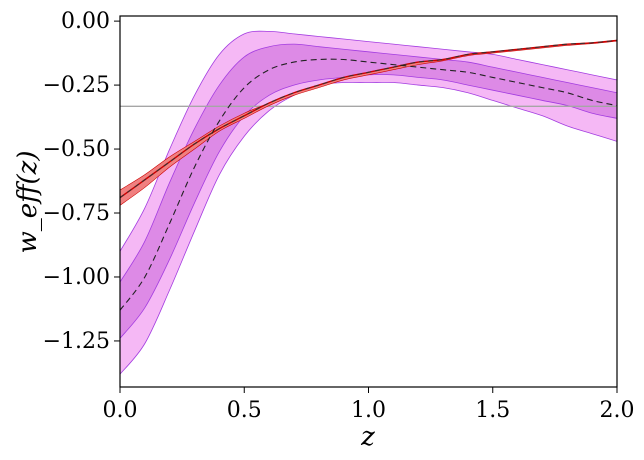 The image size is (644, 460). What do you see at coordinates (368, 410) in the screenshot?
I see `x-tick-label: 1.0` at bounding box center [368, 410].